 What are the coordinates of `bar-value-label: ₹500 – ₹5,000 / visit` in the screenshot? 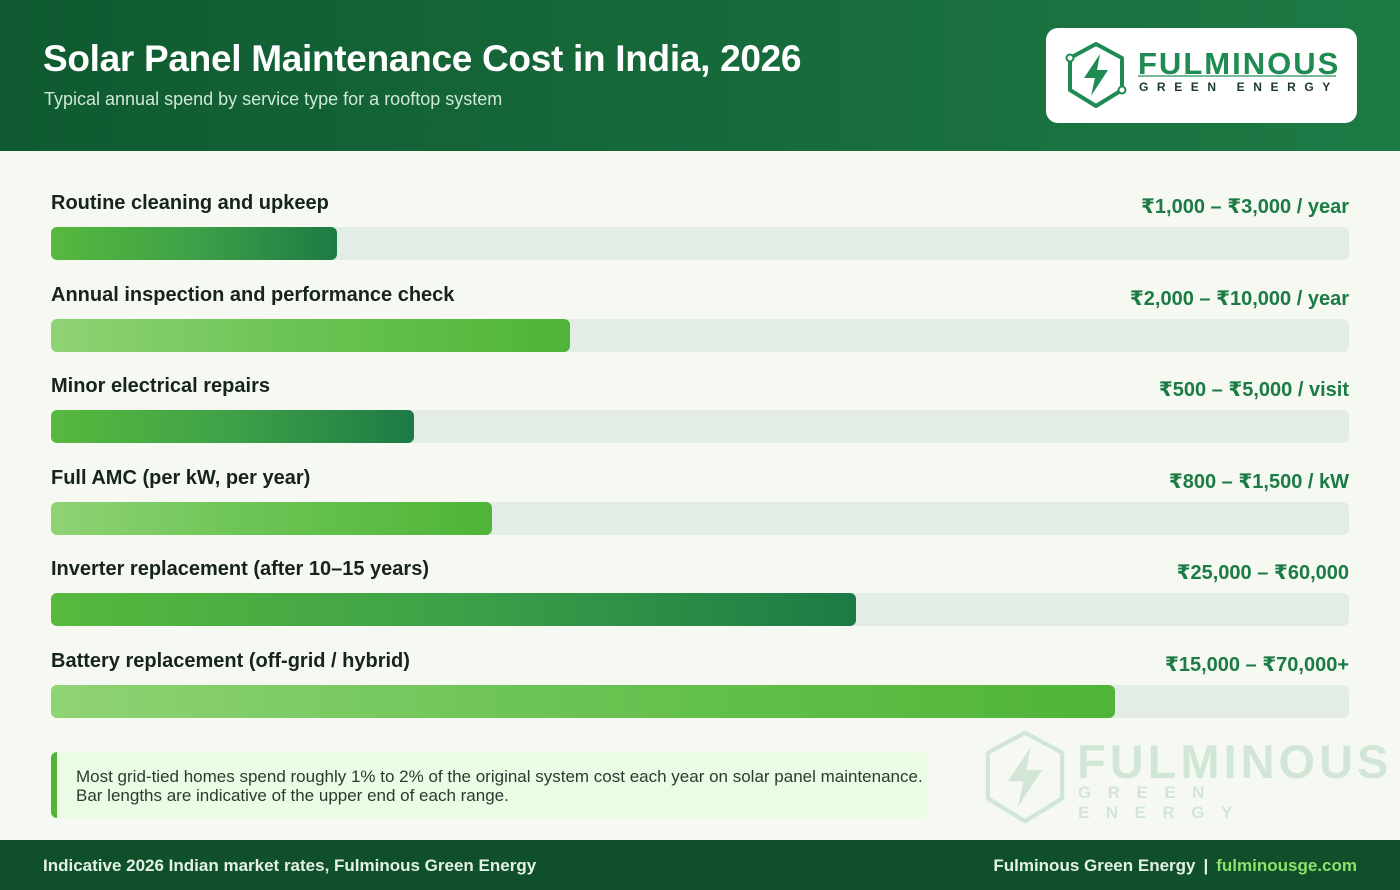 It's located at (1253, 390).